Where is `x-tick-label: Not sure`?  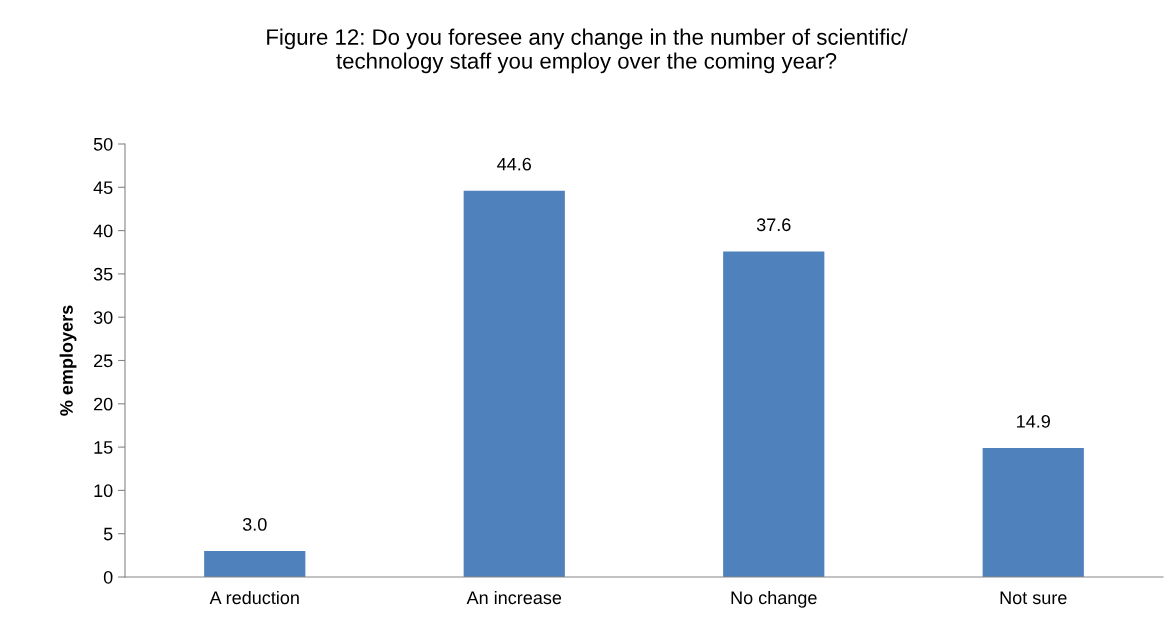
x-tick-label: Not sure is located at coordinates (1033, 598).